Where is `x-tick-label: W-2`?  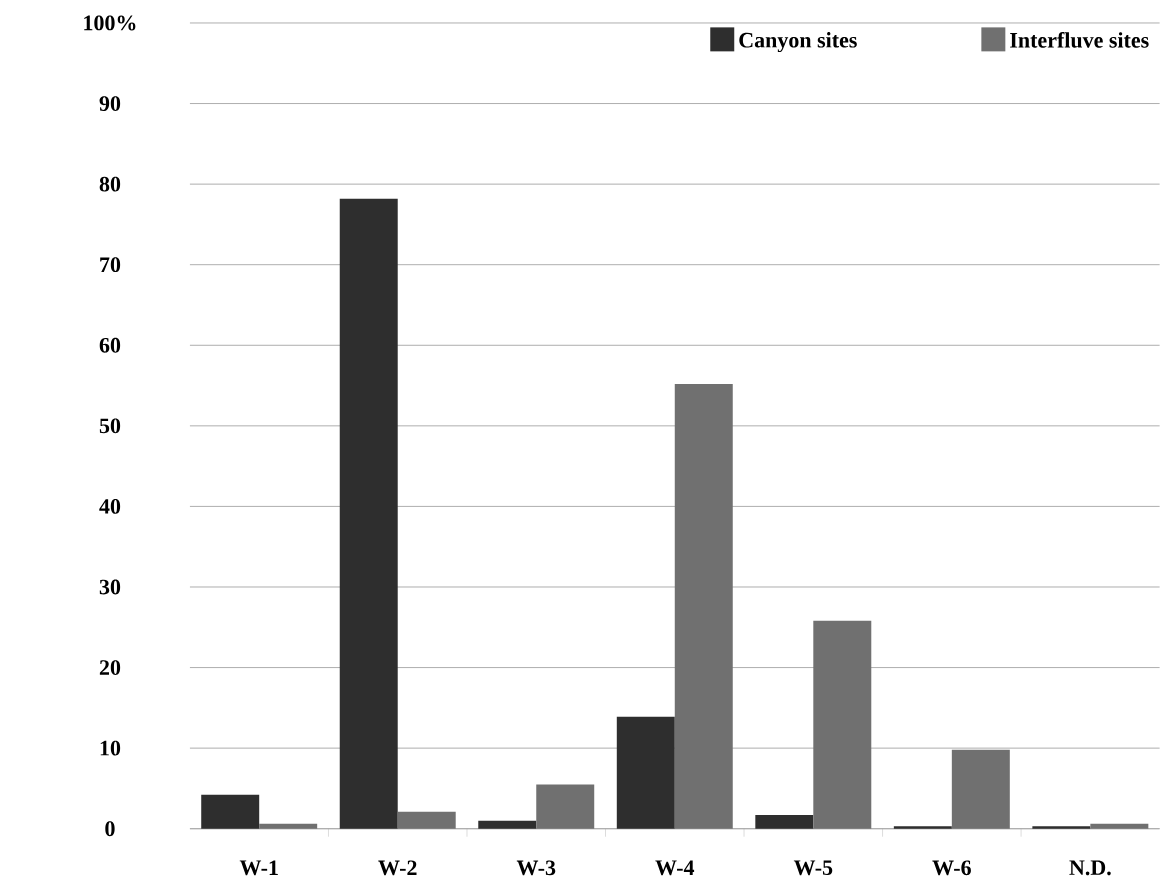 x-tick-label: W-2 is located at coordinates (397, 868).